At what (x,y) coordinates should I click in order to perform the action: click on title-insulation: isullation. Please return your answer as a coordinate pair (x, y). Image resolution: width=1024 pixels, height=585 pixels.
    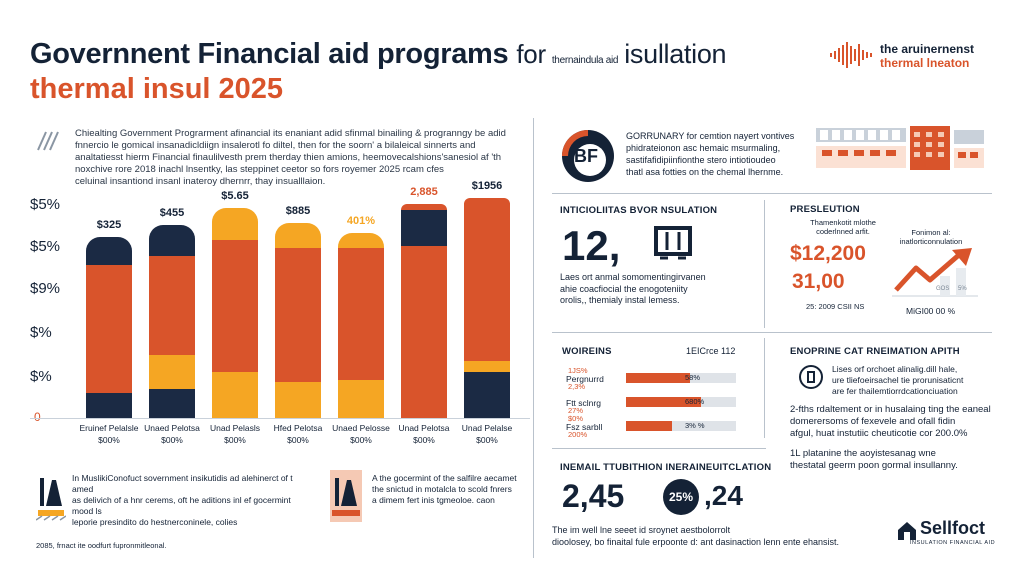
    Looking at the image, I should click on (675, 54).